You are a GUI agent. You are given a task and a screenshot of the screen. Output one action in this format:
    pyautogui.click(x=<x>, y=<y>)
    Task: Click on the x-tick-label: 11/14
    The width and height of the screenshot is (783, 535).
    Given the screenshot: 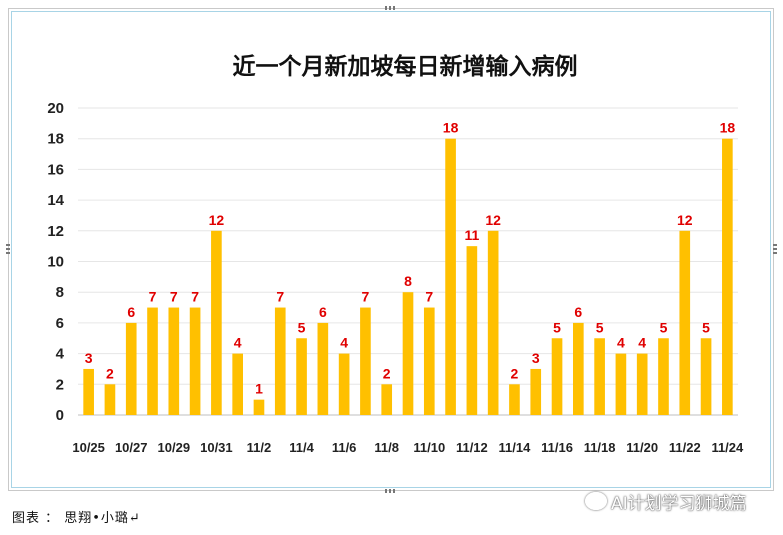 What is the action you would take?
    pyautogui.click(x=515, y=447)
    